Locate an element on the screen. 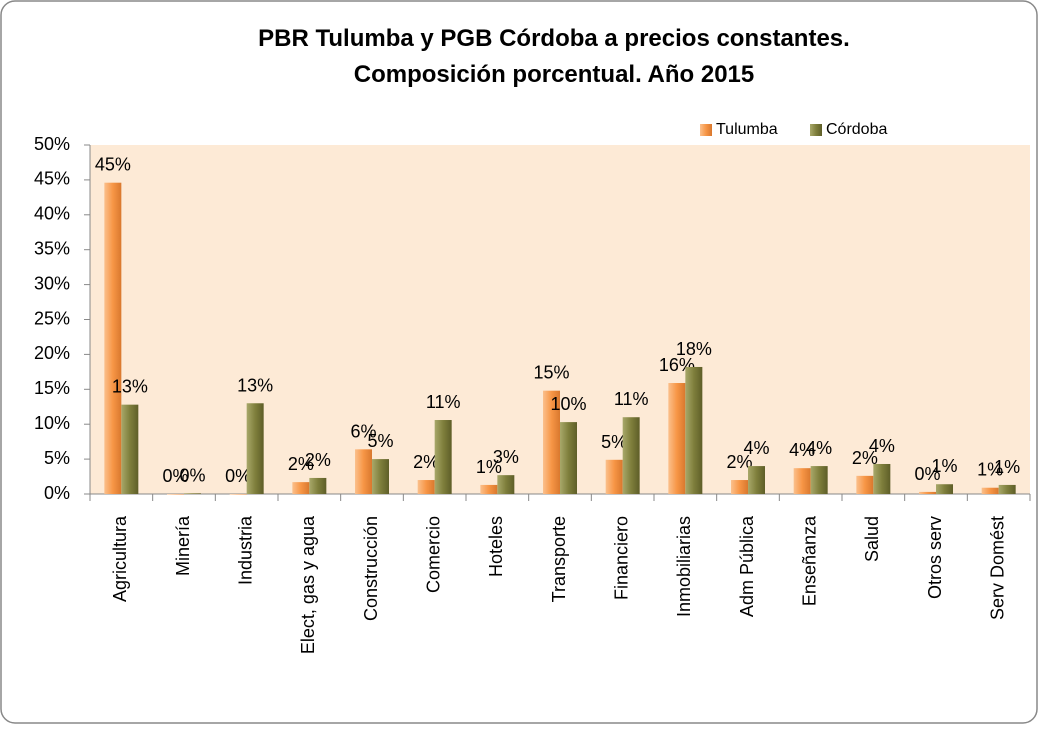  data-label: 10% is located at coordinates (568, 404).